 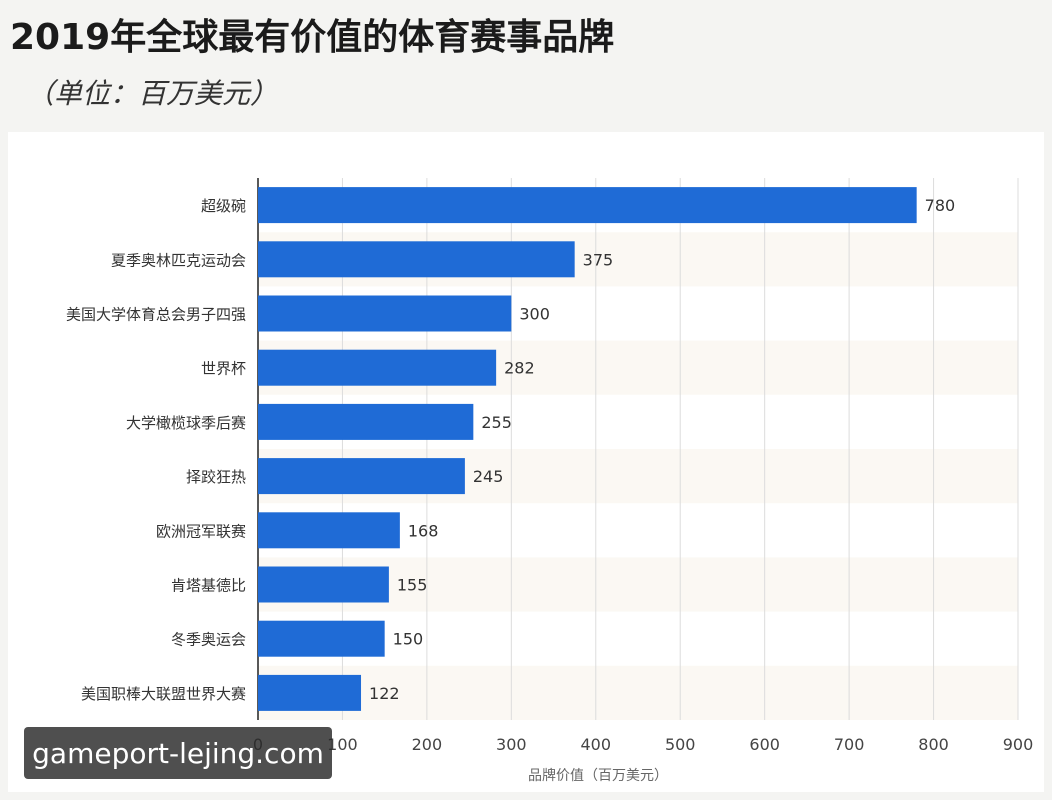 I want to click on category-label: 冬季奥运会, so click(x=208, y=640).